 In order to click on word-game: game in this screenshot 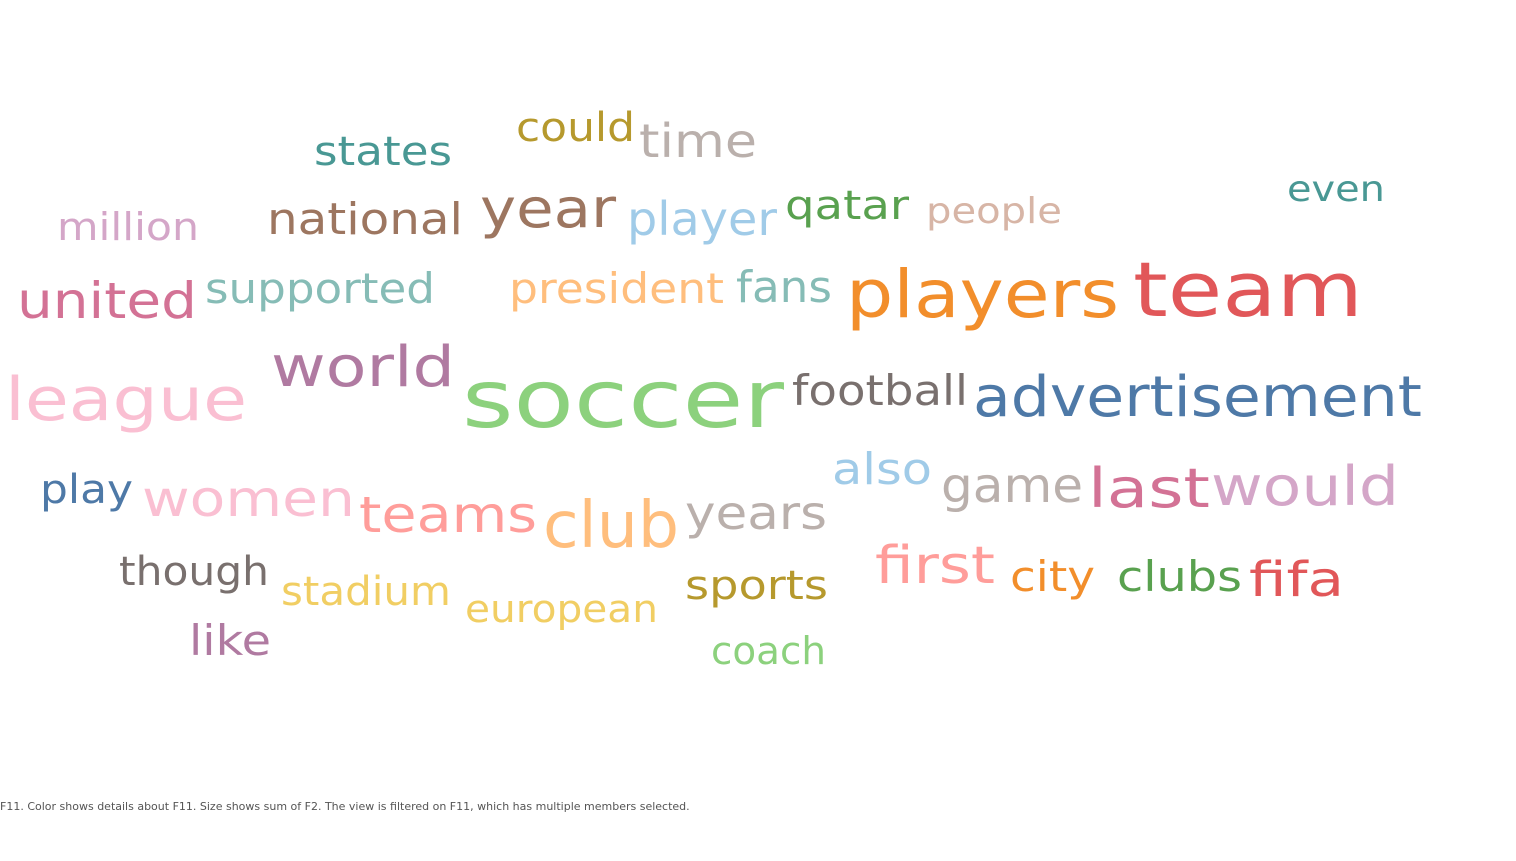, I will do `click(1012, 486)`.